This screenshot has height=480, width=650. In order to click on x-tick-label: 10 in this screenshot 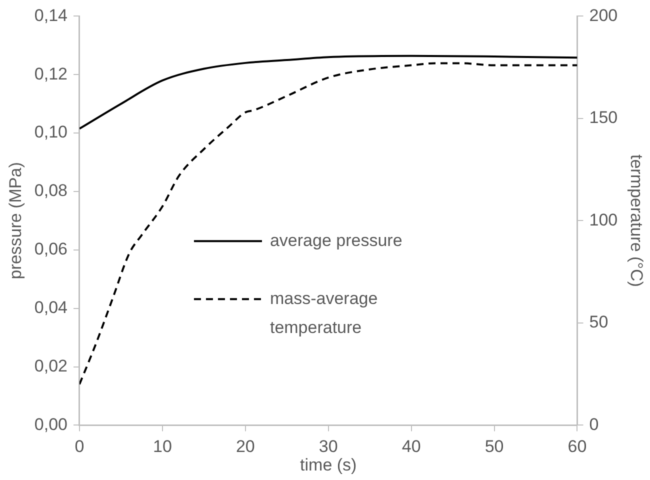, I will do `click(162, 446)`.